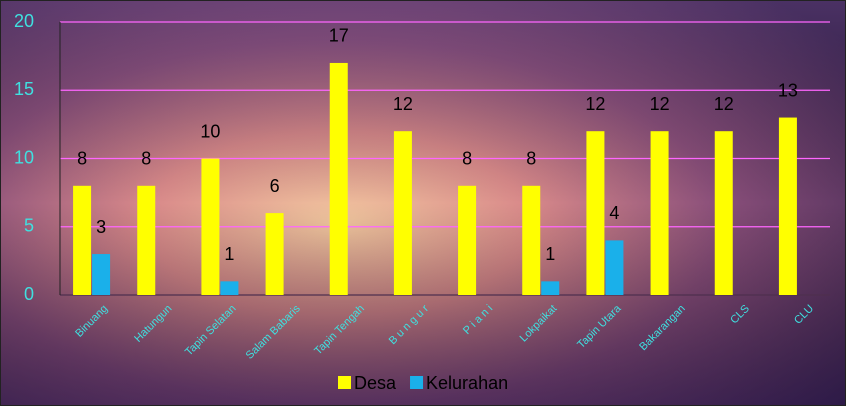 This screenshot has height=406, width=846. I want to click on y-tick-label: 0, so click(29, 294).